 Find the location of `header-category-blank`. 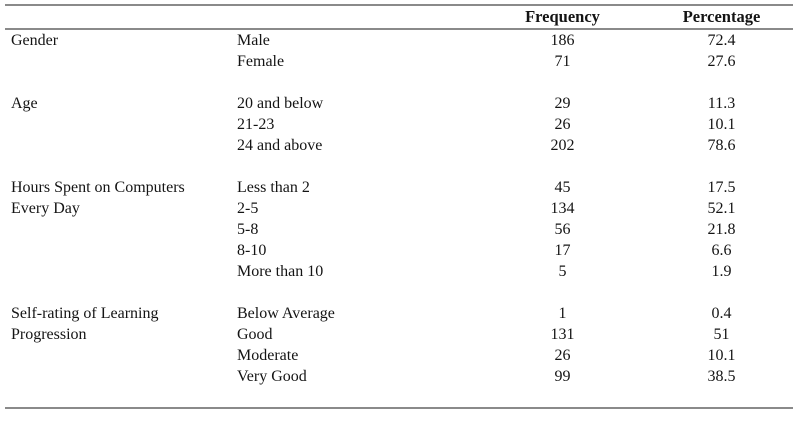

header-category-blank is located at coordinates (121, 17).